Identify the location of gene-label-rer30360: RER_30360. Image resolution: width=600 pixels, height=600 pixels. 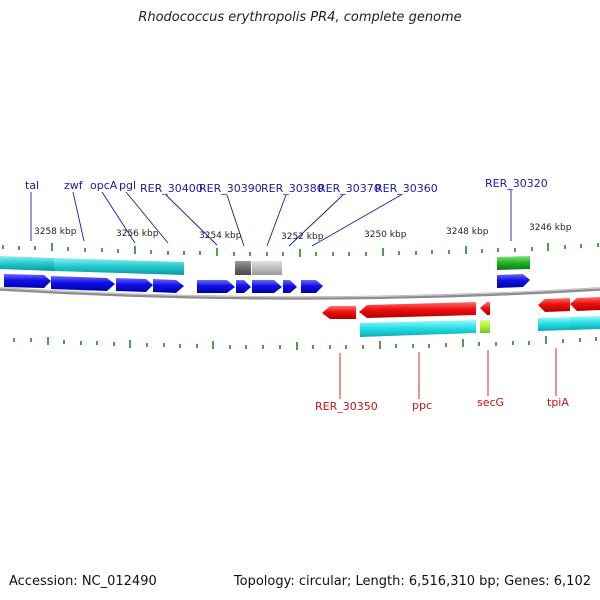
(406, 188).